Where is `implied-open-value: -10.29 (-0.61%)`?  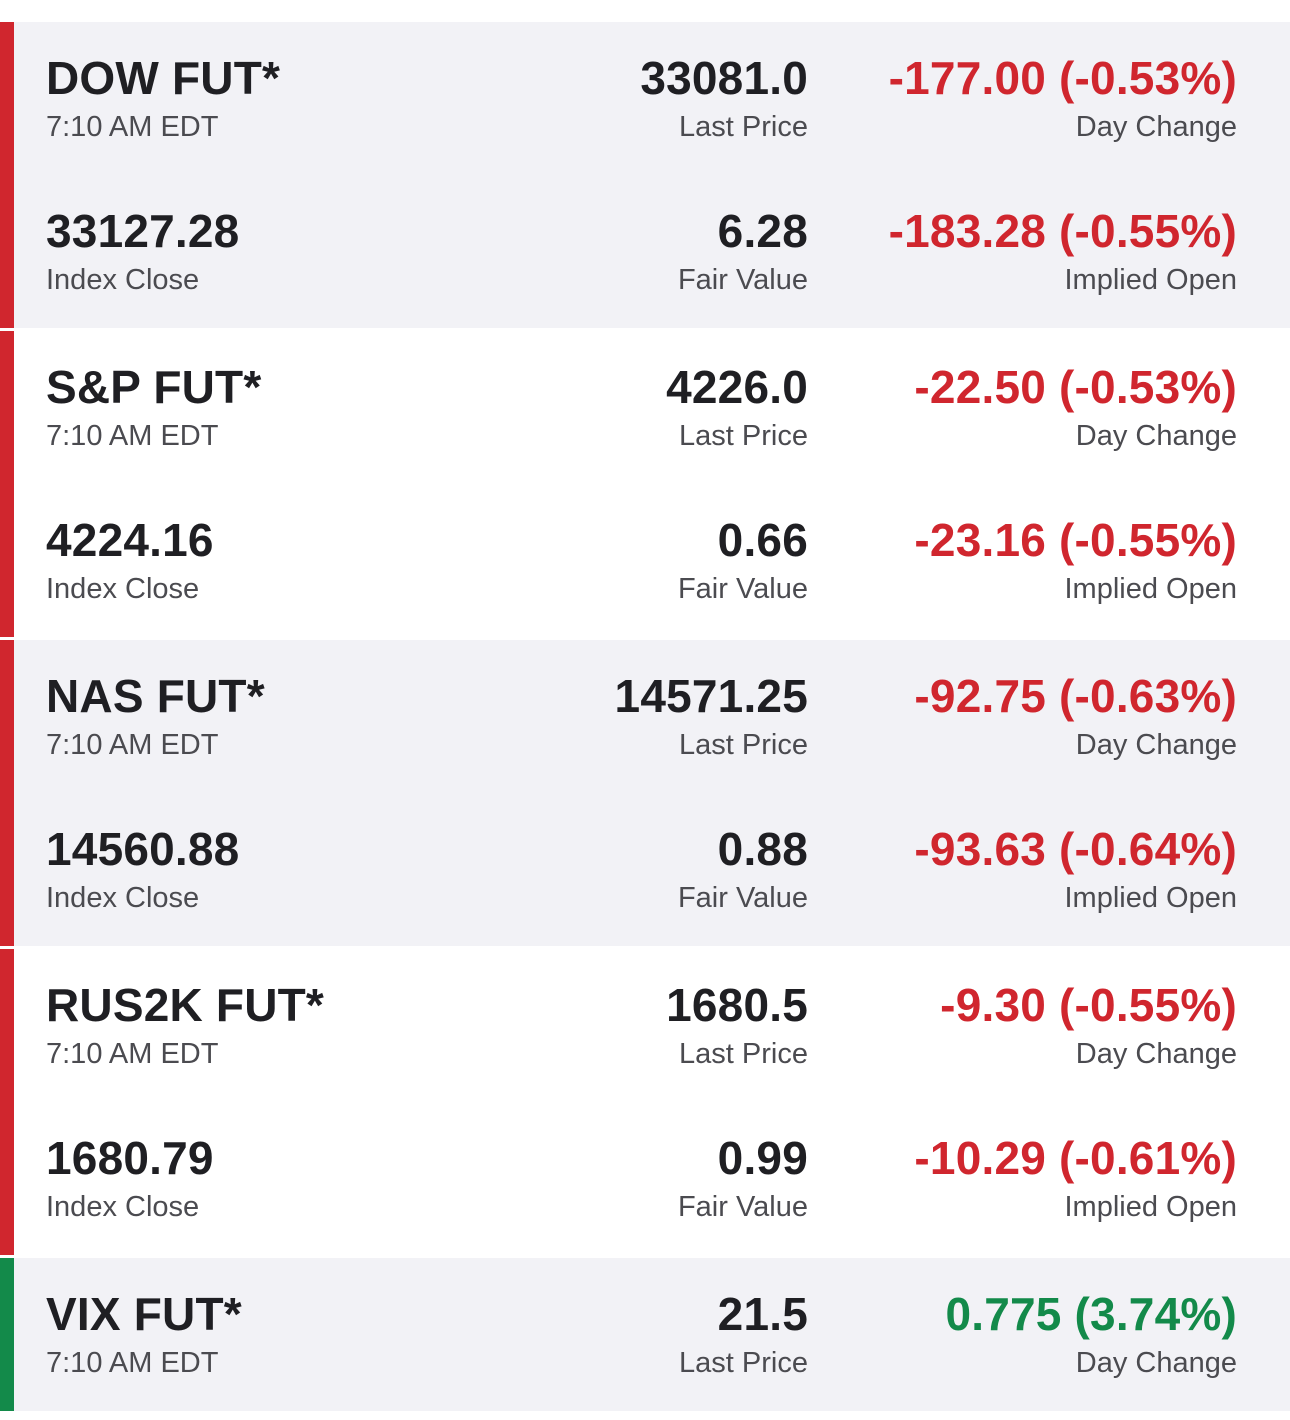 implied-open-value: -10.29 (-0.61%) is located at coordinates (1075, 1158).